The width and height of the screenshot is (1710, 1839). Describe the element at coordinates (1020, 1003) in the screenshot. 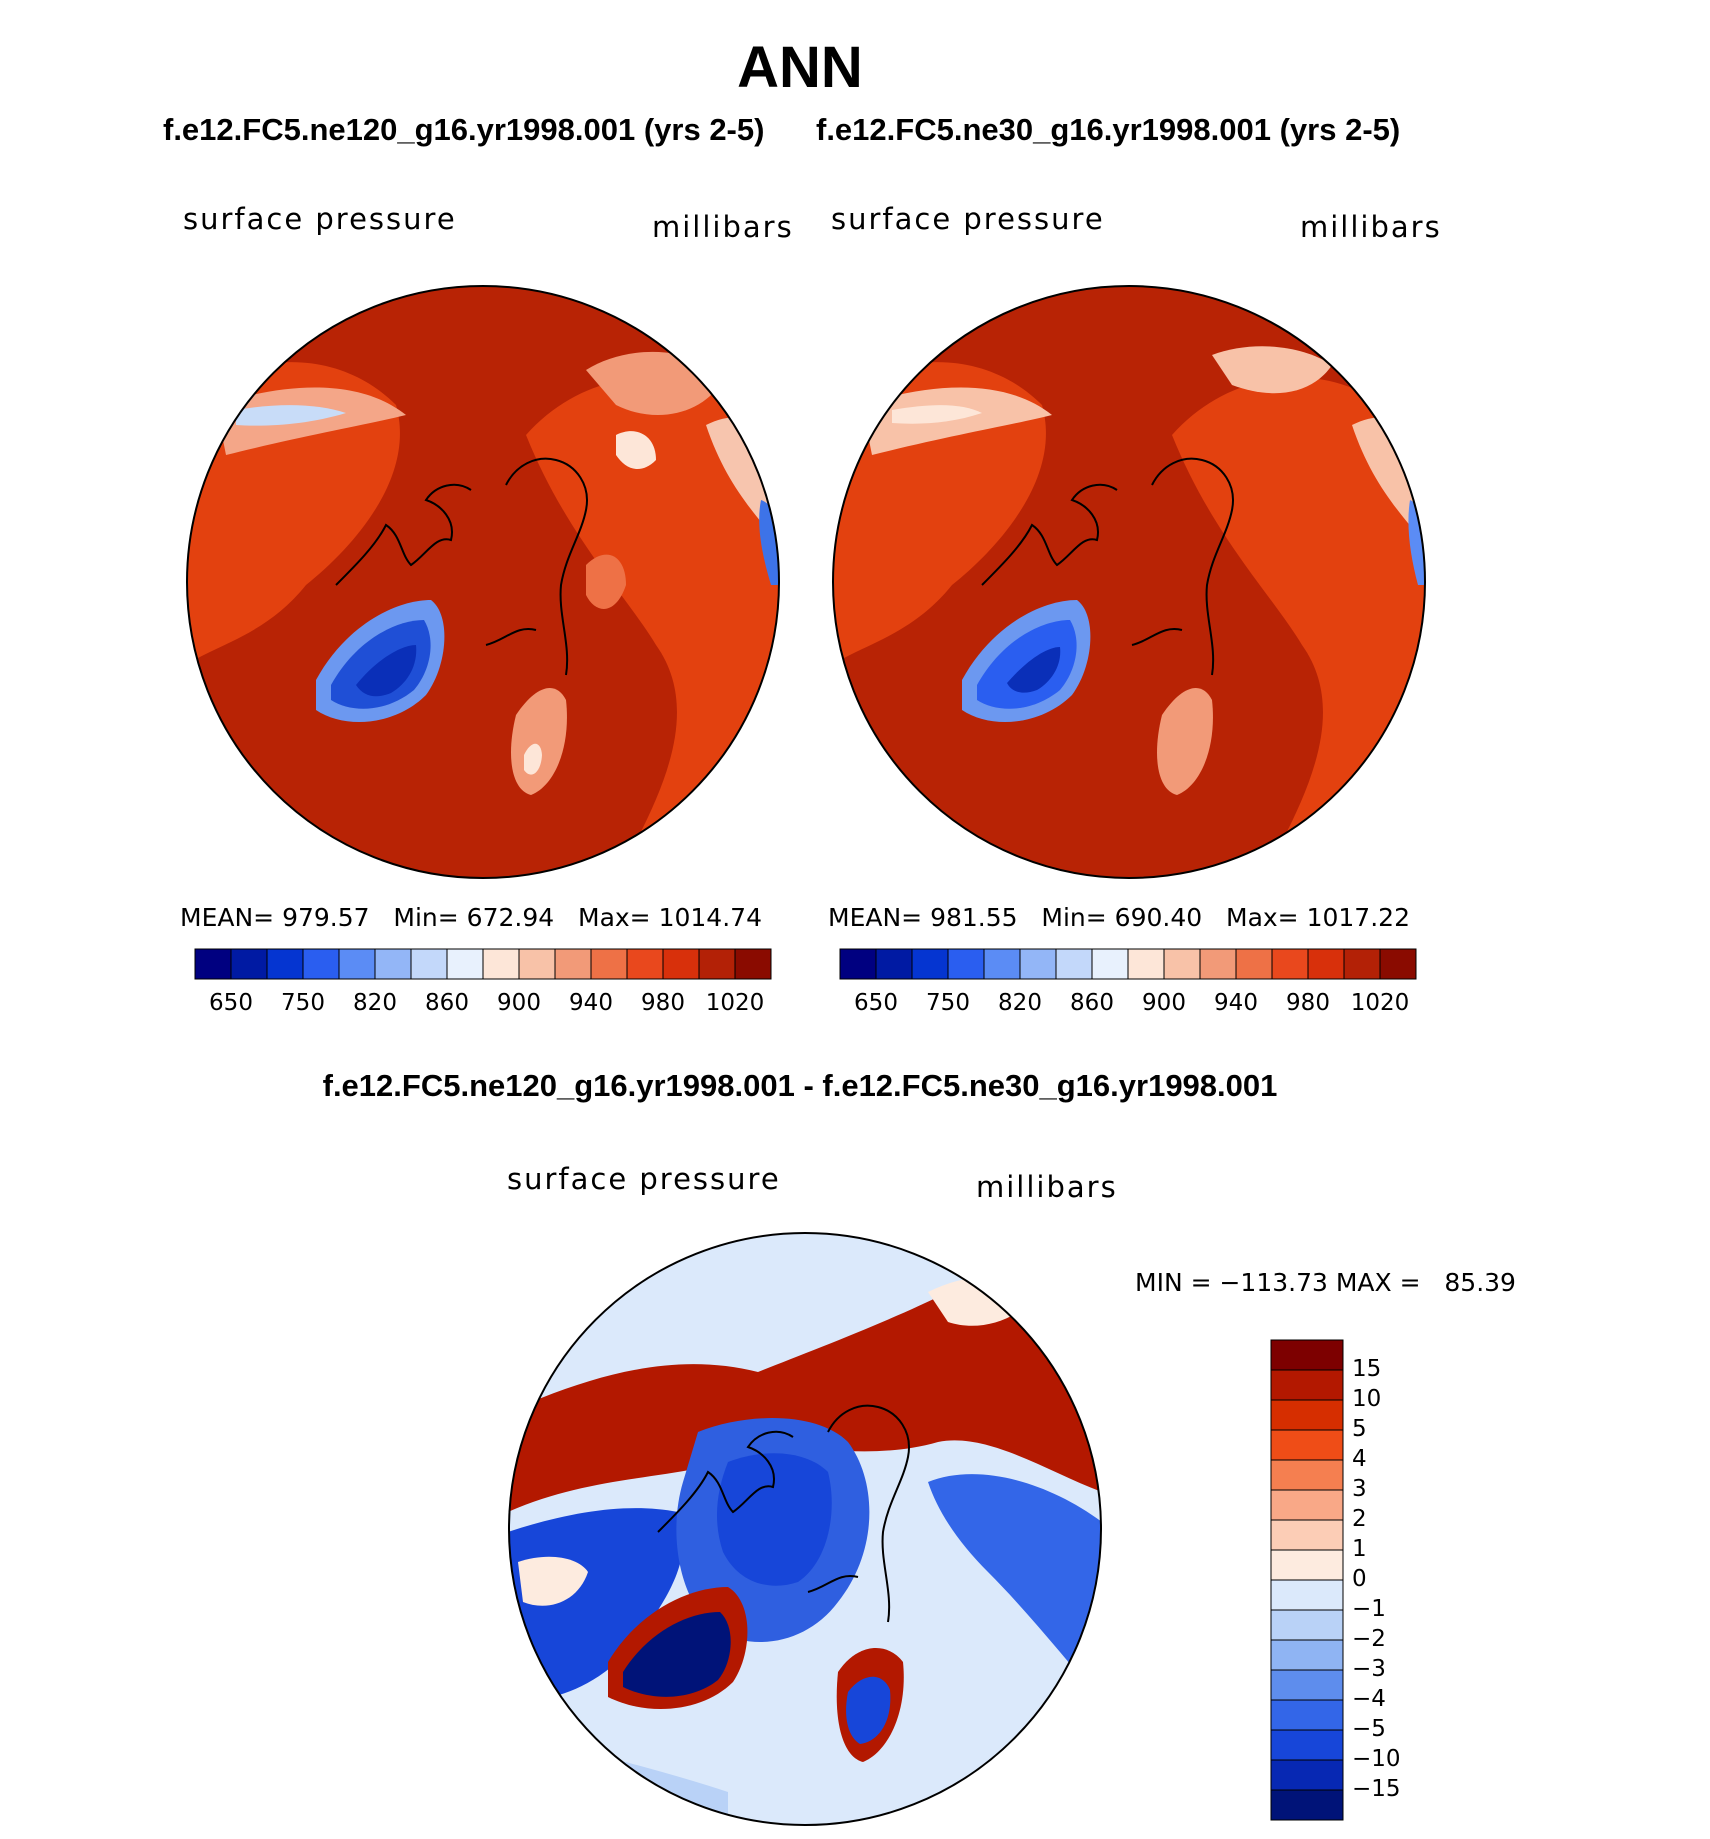

I see `panel-2-colorbar-tick-label: 820` at that location.